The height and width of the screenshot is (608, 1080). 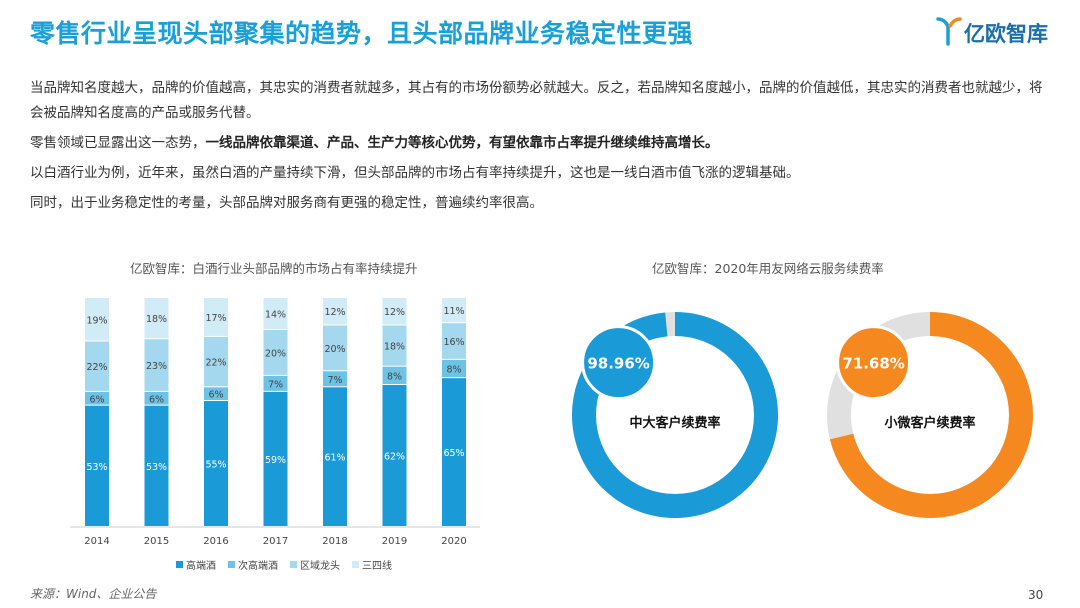 What do you see at coordinates (674, 423) in the screenshot?
I see `donut-center-label: 中大客户续费率` at bounding box center [674, 423].